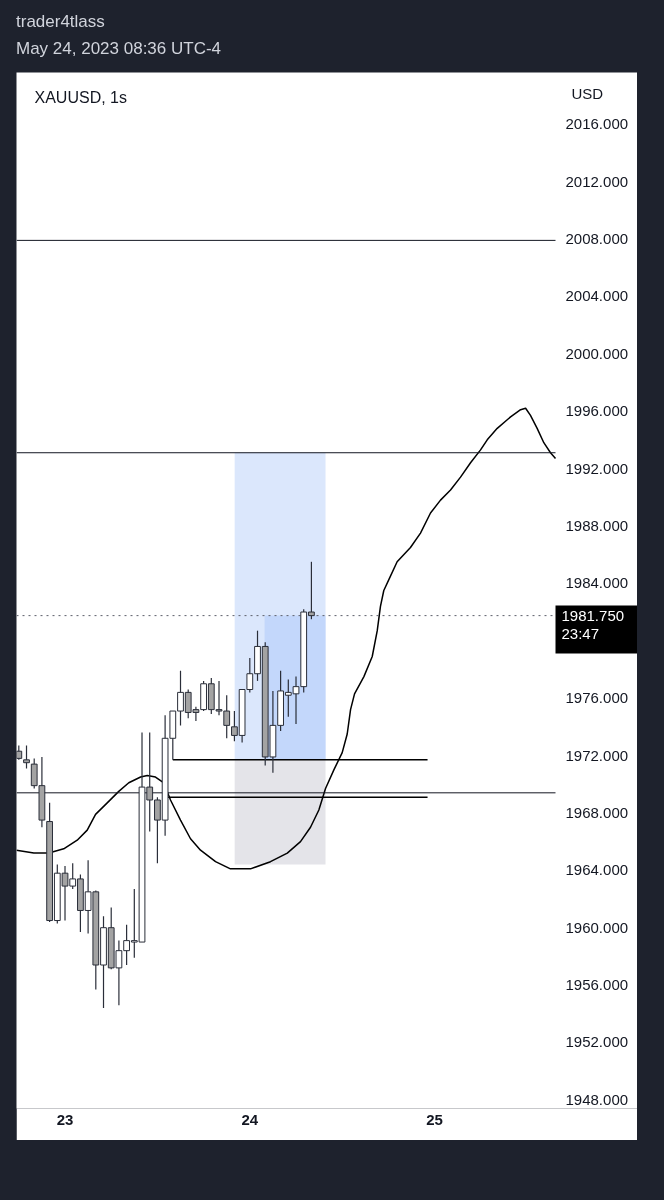  I want to click on y-tick-label: 2012.000, so click(597, 181).